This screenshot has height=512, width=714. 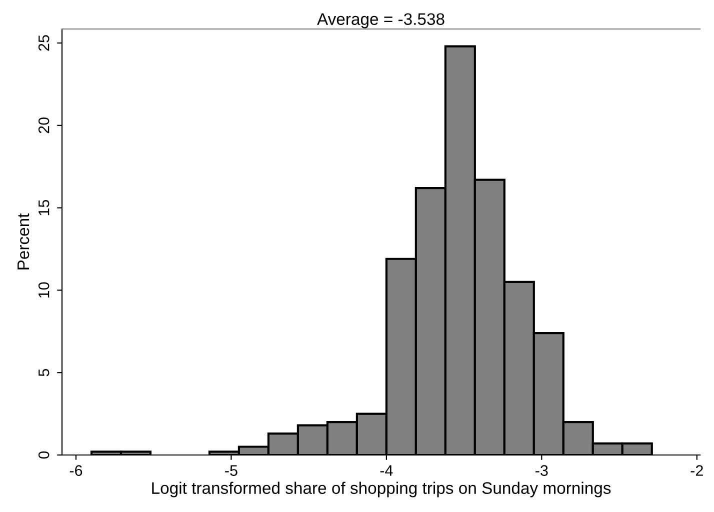 I want to click on y-tick-label: 0, so click(x=44, y=455).